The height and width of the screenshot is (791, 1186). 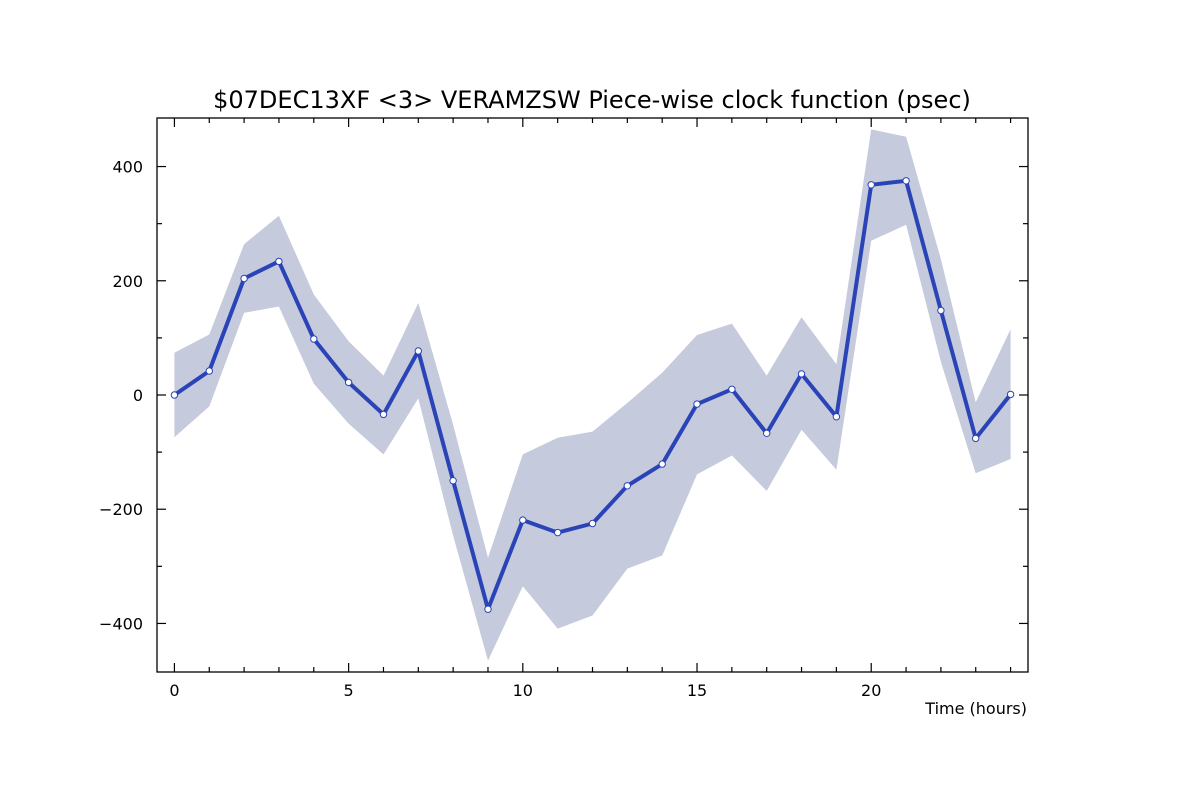 I want to click on y-tick-label: −400, so click(x=121, y=623).